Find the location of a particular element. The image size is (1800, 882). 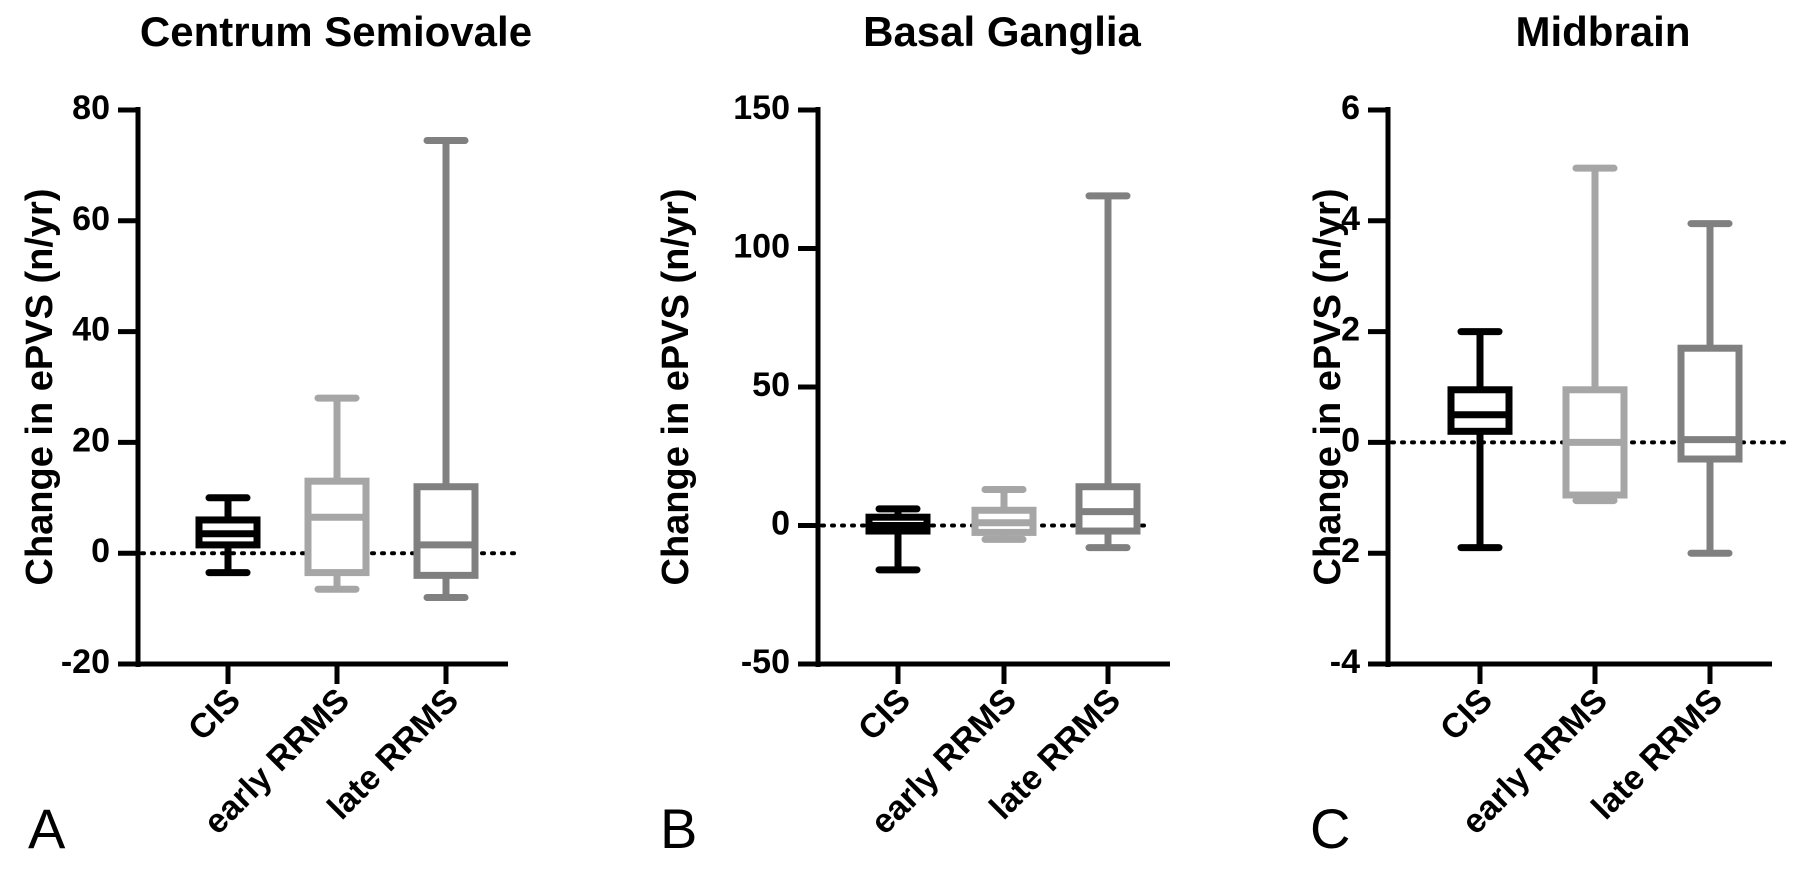

y-tick-label: 100 is located at coordinates (761, 246).